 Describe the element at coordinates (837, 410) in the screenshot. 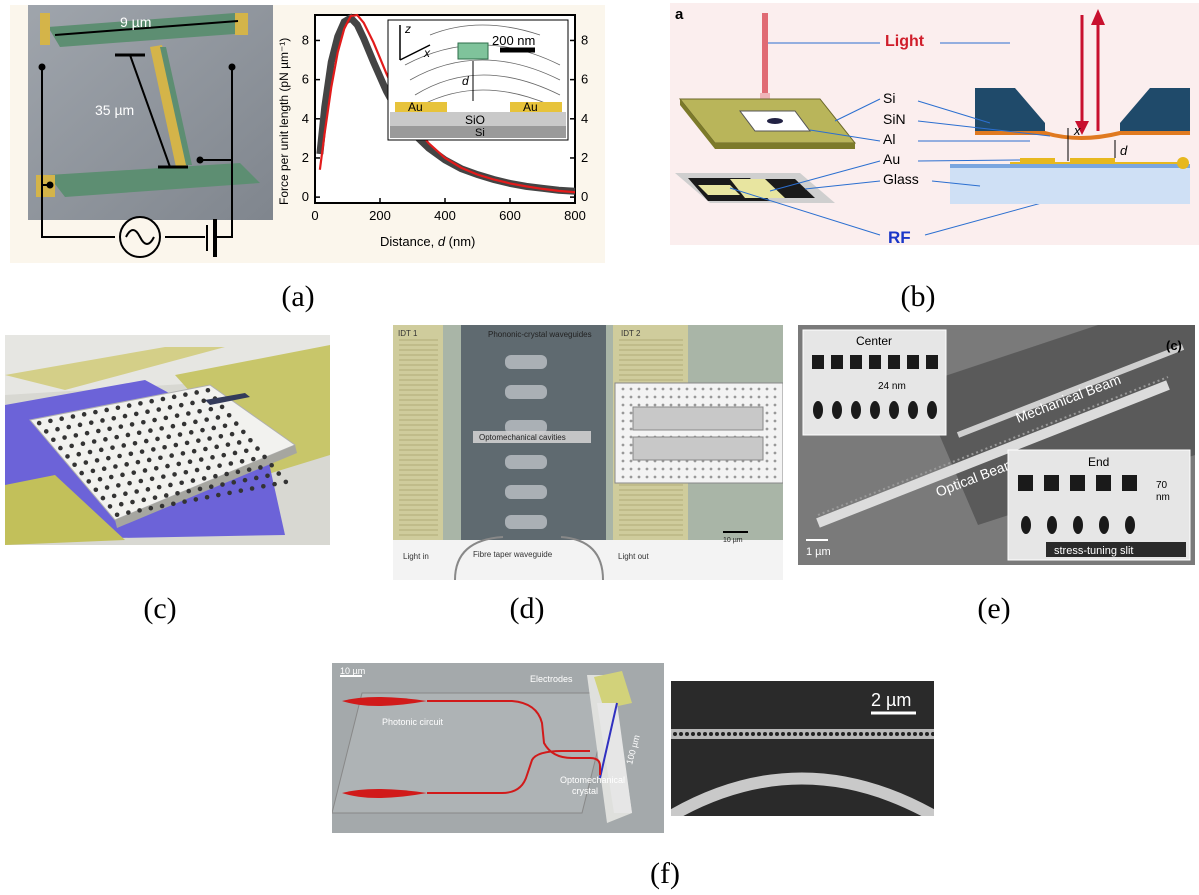

I see `center-hole-ellipse` at that location.